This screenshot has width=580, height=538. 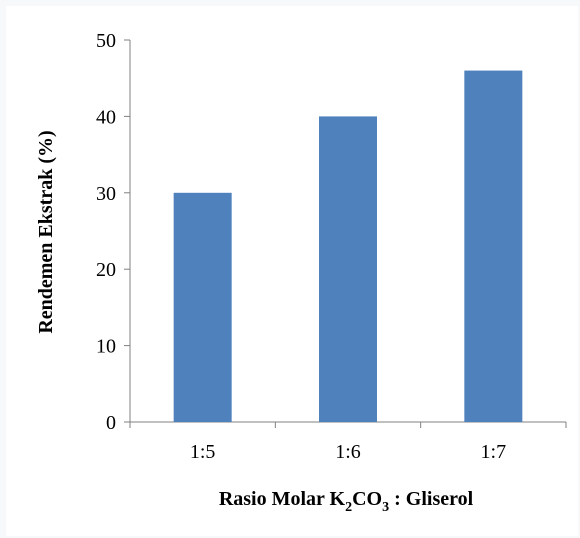 What do you see at coordinates (111, 423) in the screenshot?
I see `y-tick-label: 0` at bounding box center [111, 423].